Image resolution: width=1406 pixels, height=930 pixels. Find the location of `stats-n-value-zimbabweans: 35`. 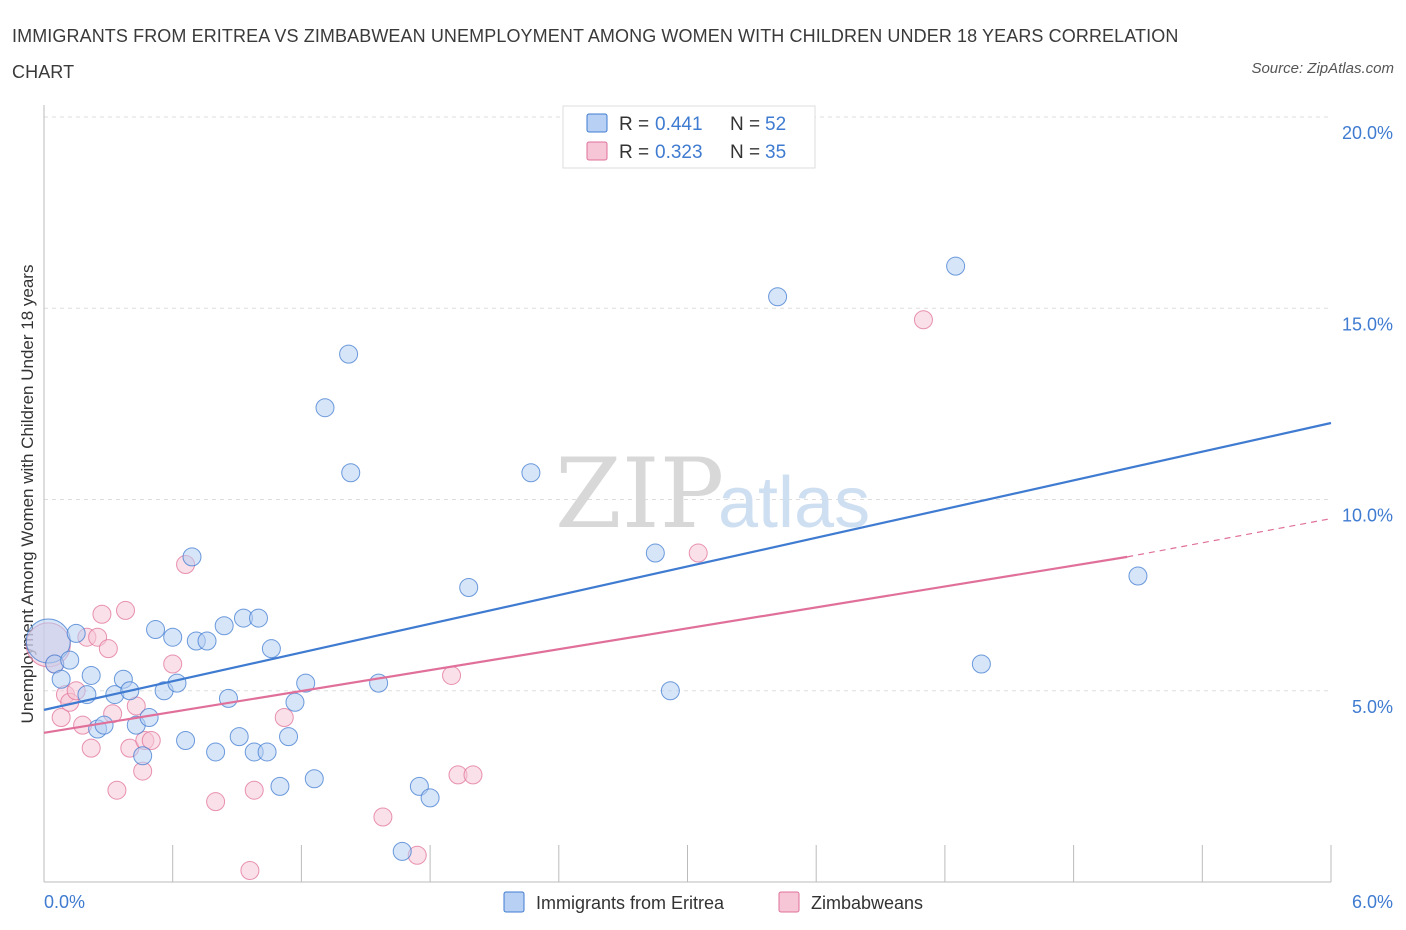

stats-n-value-zimbabweans: 35 is located at coordinates (775, 152).